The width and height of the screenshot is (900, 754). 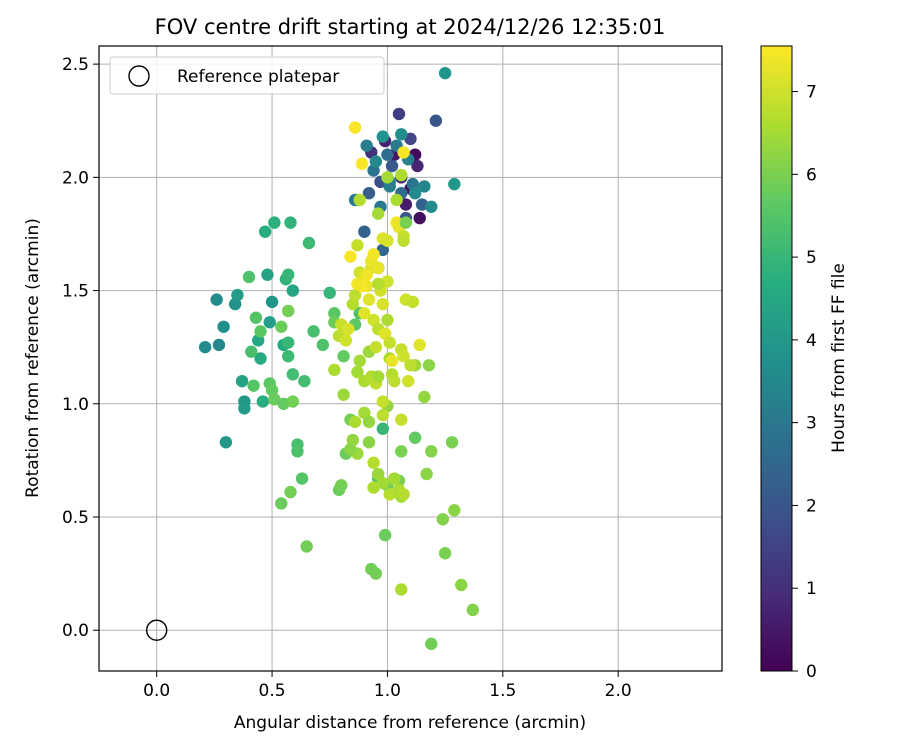 I want to click on legend-entry-reference-platepar: Reference platepar, so click(x=258, y=77).